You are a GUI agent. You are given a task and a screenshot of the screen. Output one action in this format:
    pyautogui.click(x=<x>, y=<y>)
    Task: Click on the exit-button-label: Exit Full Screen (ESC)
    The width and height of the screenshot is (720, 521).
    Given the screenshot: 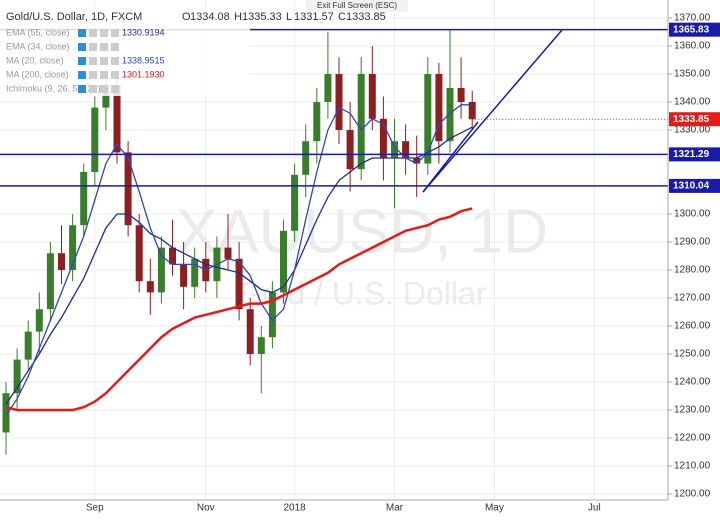 What is the action you would take?
    pyautogui.click(x=357, y=5)
    